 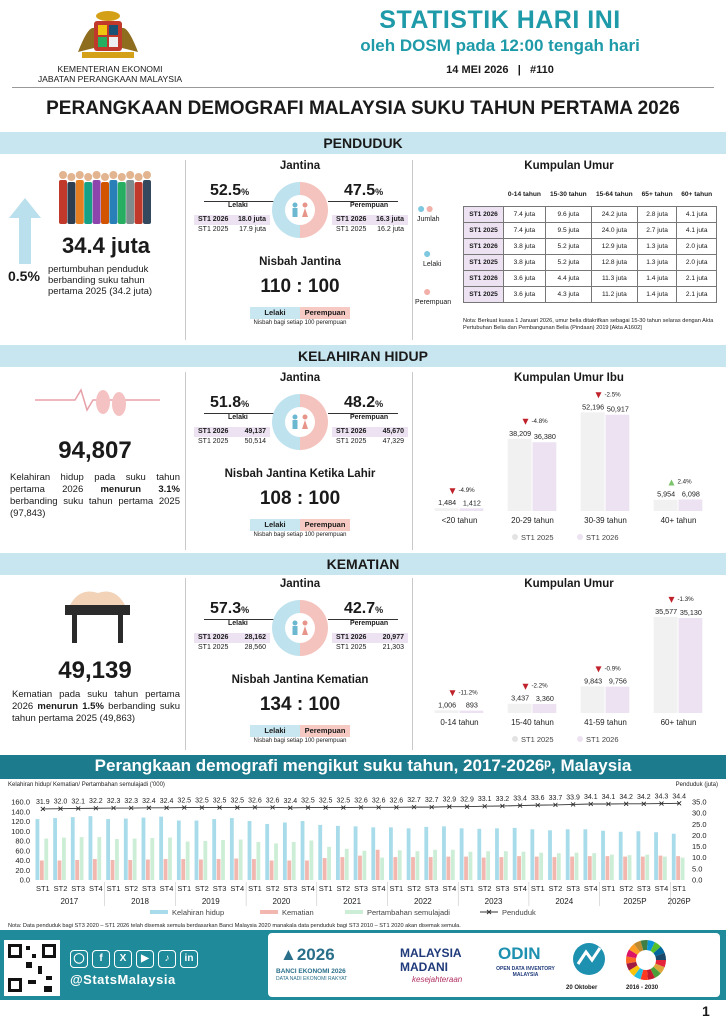 What do you see at coordinates (520, 888) in the screenshot?
I see `quarter-label: ST4` at bounding box center [520, 888].